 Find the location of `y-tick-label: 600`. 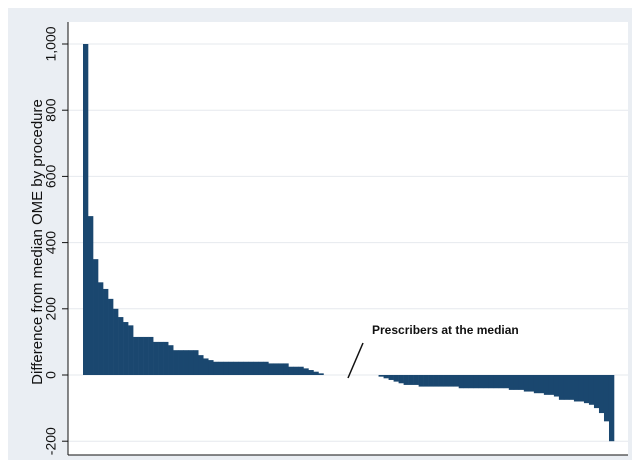

y-tick-label: 600 is located at coordinates (51, 177).